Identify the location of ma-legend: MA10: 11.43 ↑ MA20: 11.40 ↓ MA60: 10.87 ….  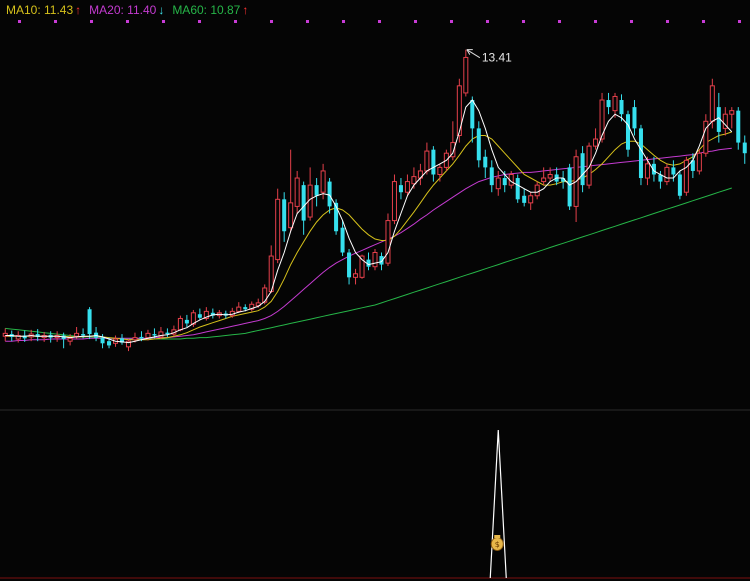
(127, 10).